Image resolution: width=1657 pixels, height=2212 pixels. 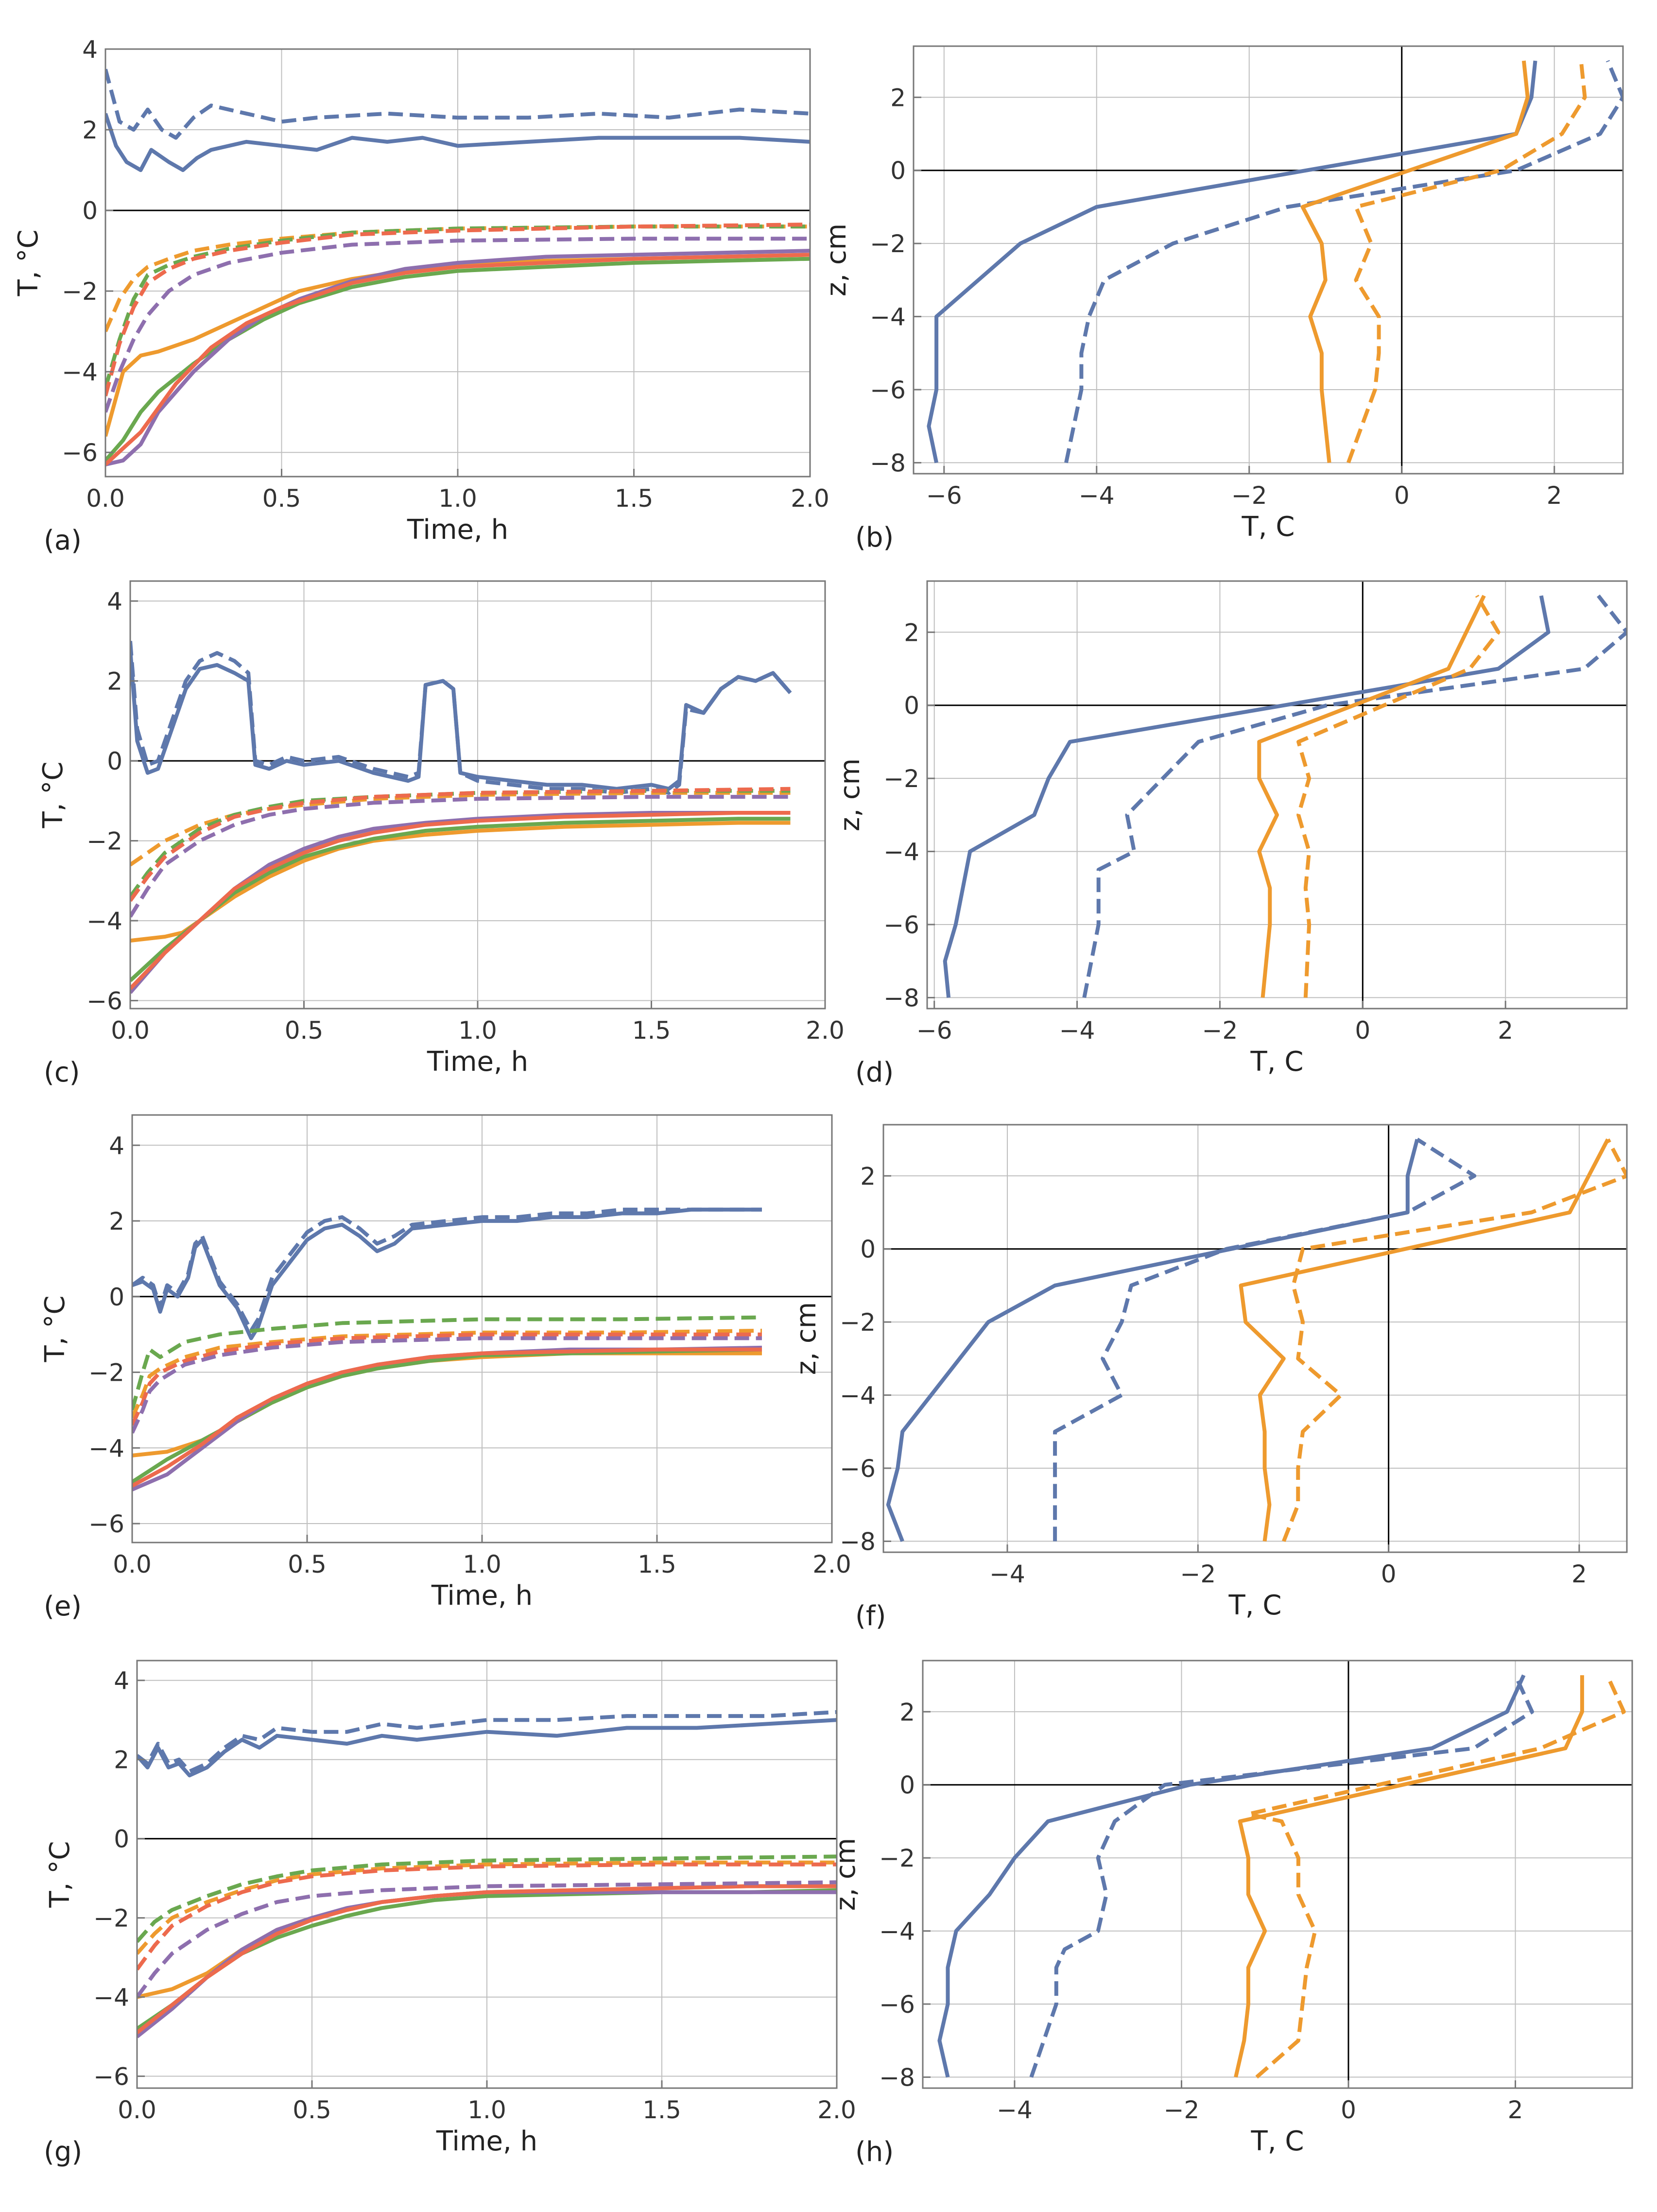 I want to click on panel-f: −4 −2 0 2 −8 −6 −4 −2 0 2 T, C z, cm (f), so click(x=1209, y=1378).